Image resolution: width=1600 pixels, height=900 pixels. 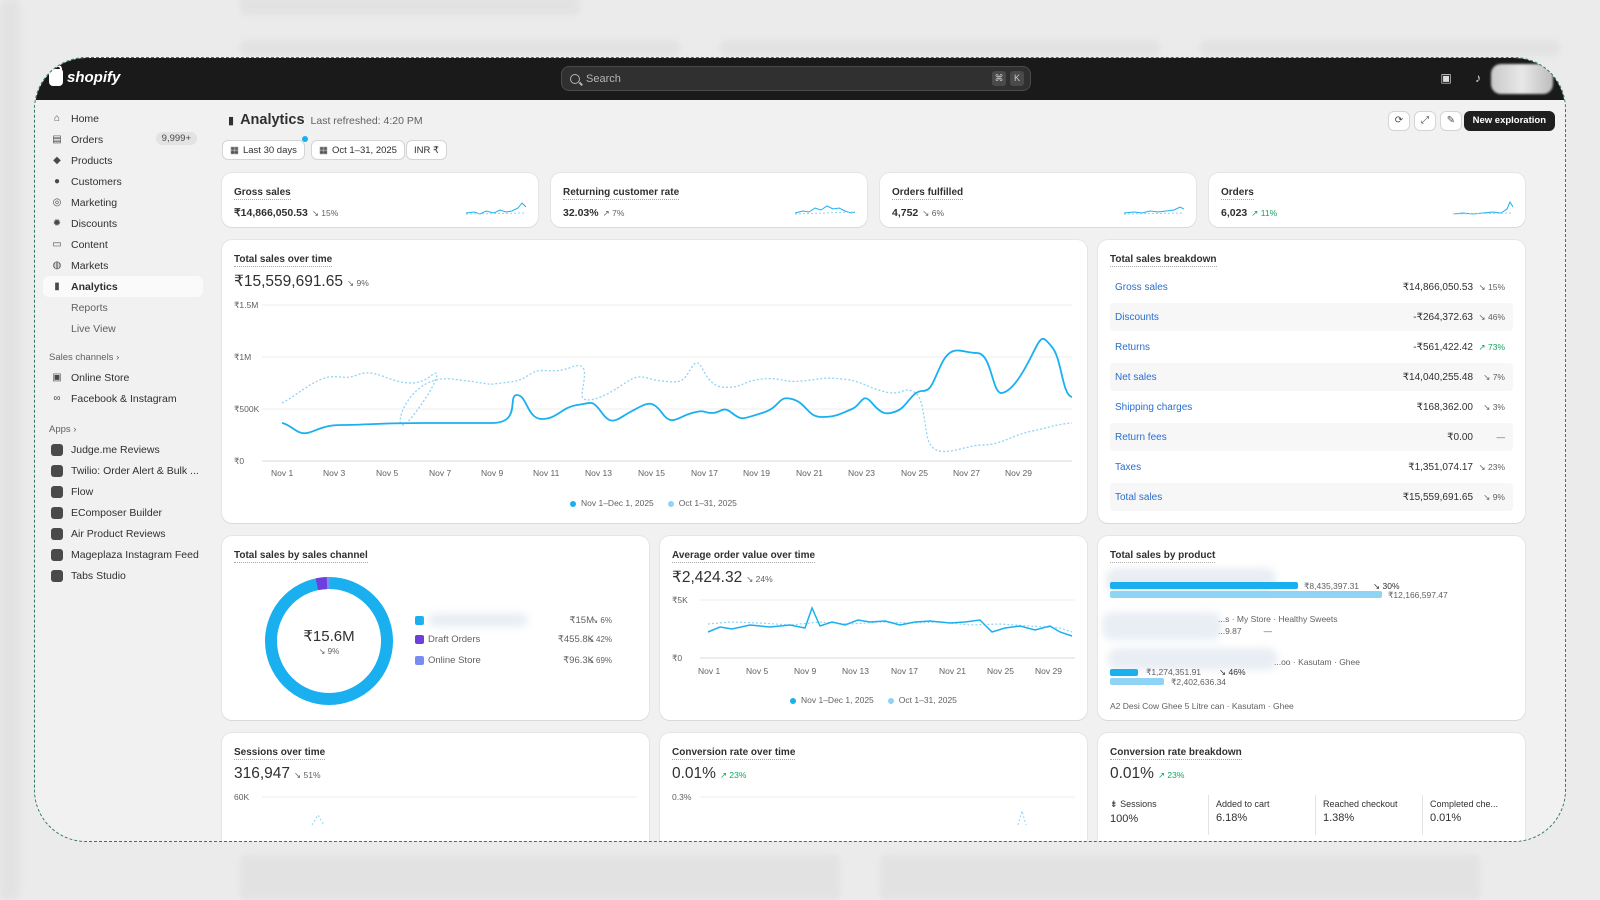 What do you see at coordinates (1022, 817) in the screenshot?
I see `series-previous-line` at bounding box center [1022, 817].